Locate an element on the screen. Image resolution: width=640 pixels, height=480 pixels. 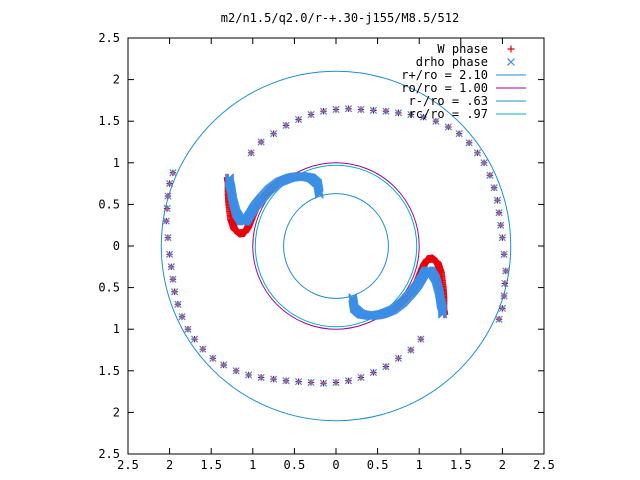
plus-marker is located at coordinates (511, 49).